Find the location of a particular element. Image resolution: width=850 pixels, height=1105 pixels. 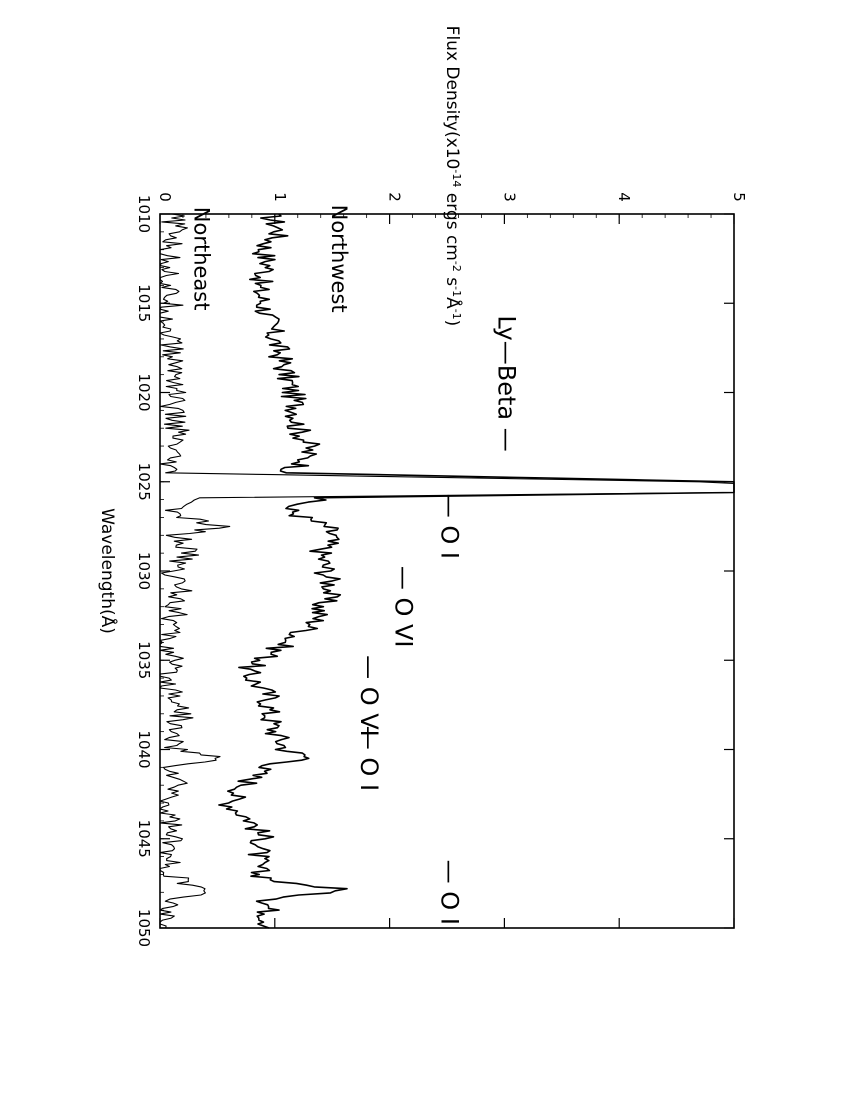

line-annotations: Ly—Beta —— O I— O VI— O VI— O I— O I is located at coordinates (438, 620).